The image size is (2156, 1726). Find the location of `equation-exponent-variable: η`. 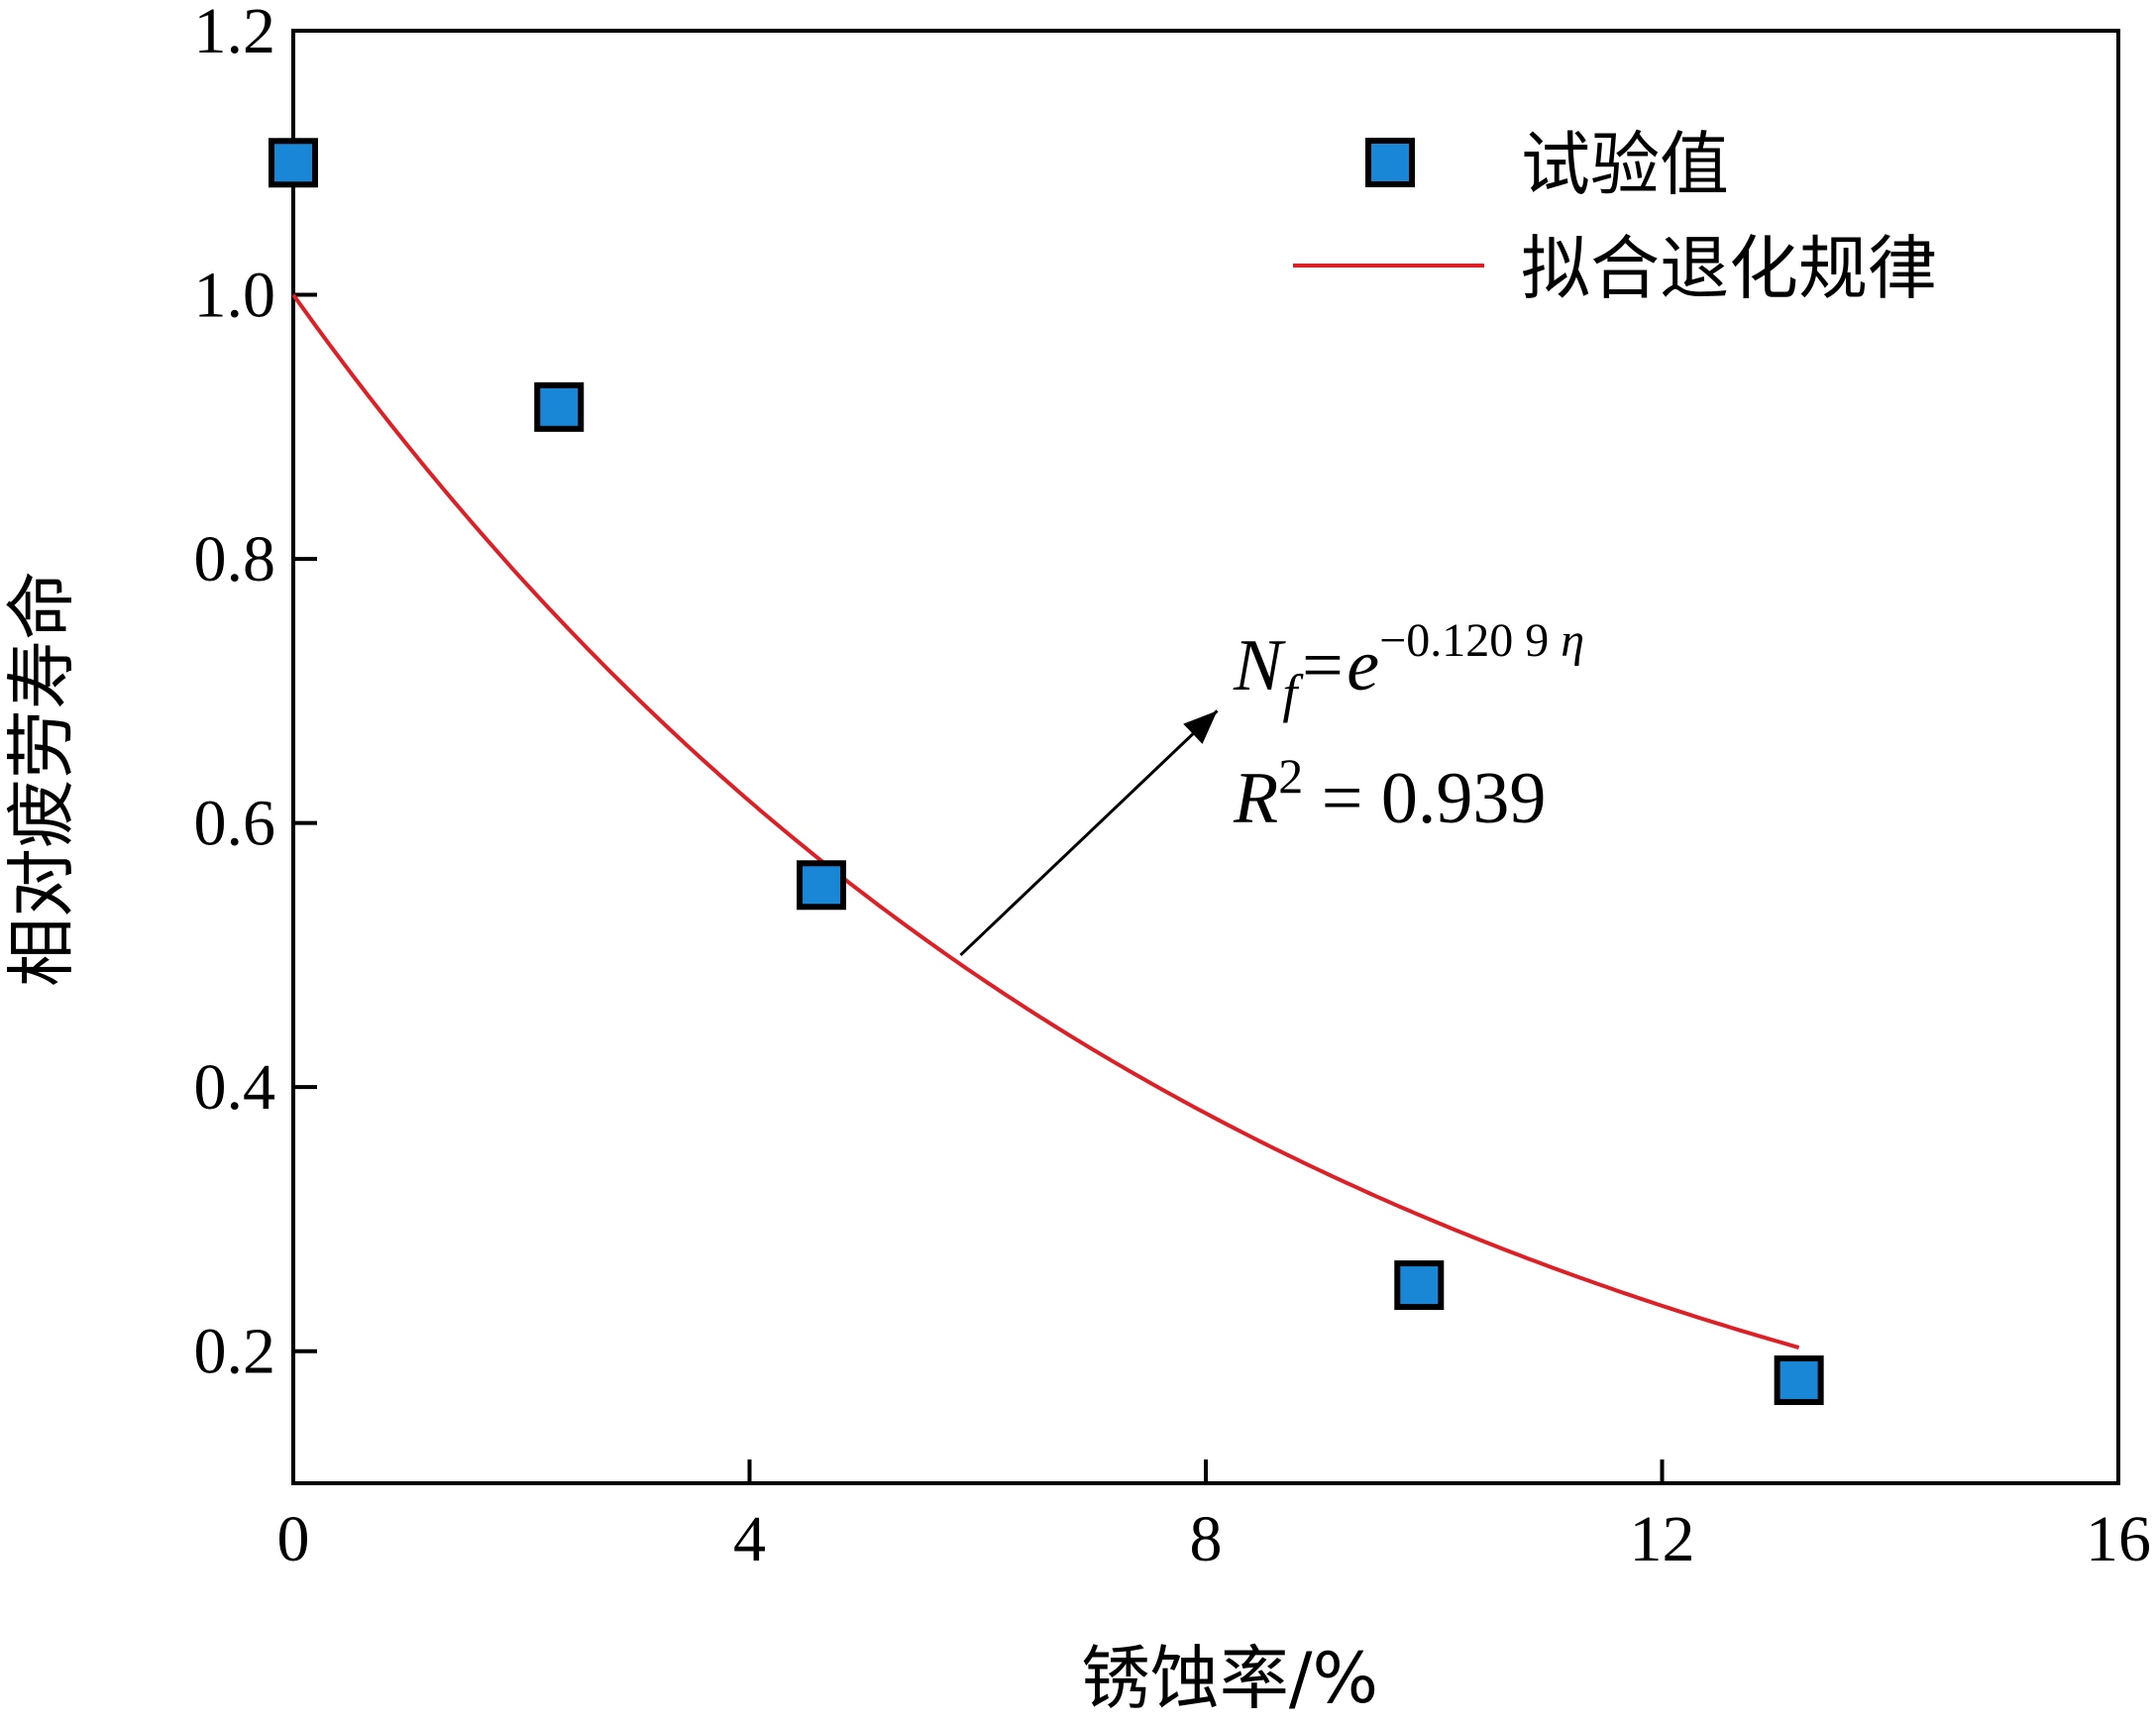

equation-exponent-variable: η is located at coordinates (1573, 640).